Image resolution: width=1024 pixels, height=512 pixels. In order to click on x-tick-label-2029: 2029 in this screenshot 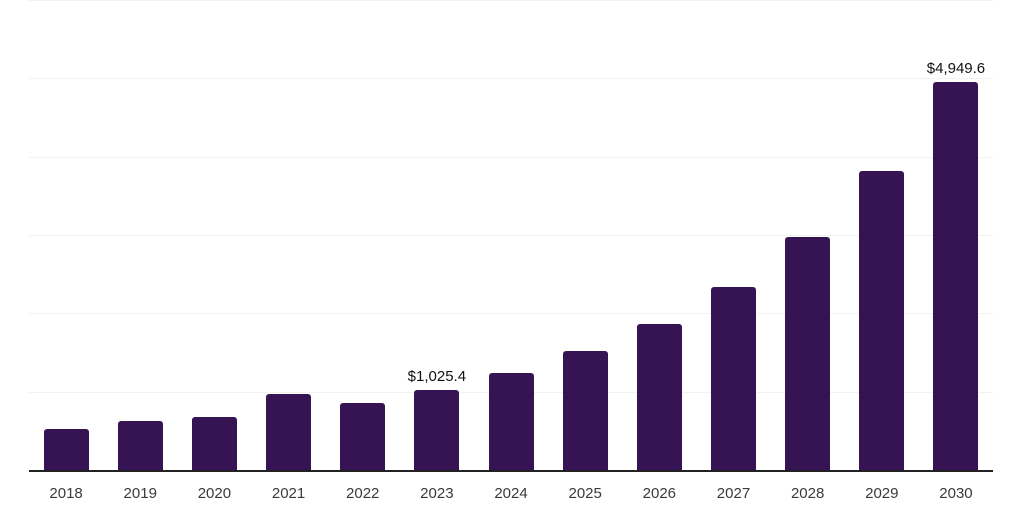, I will do `click(882, 493)`.